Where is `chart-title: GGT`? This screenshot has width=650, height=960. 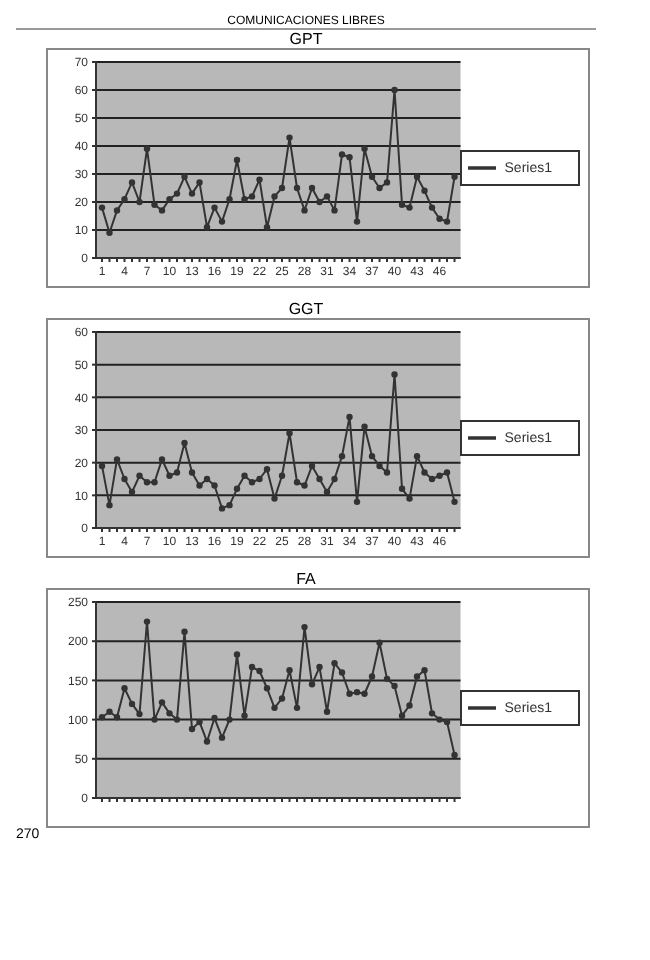
chart-title: GGT is located at coordinates (306, 309).